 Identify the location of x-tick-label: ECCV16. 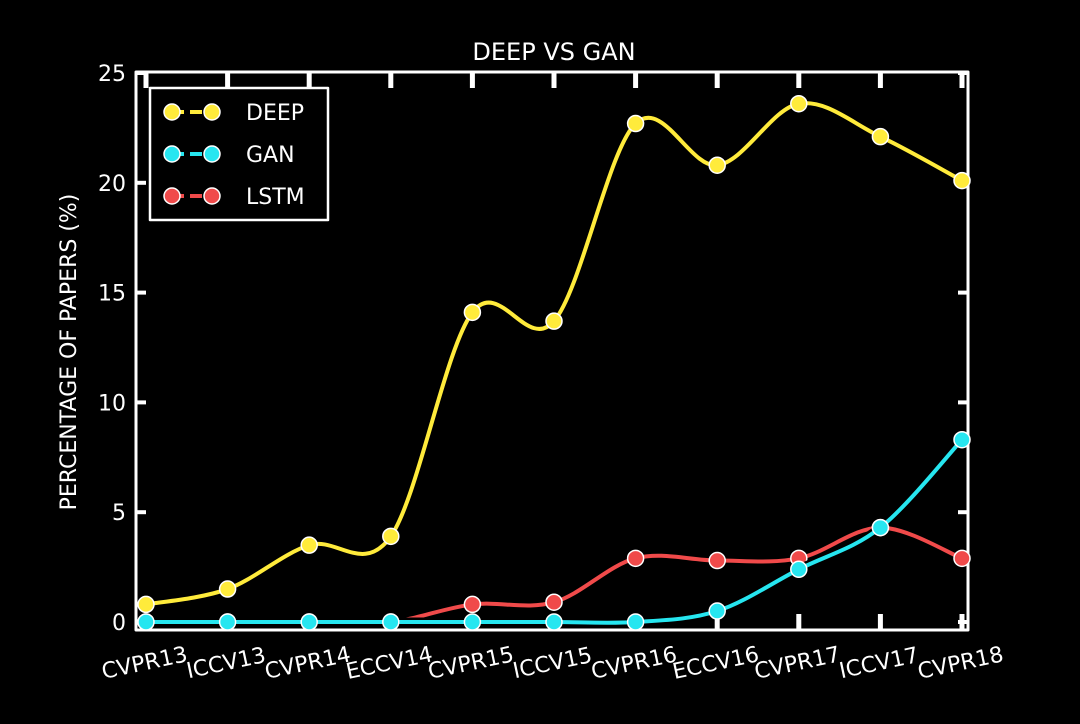
(715, 663).